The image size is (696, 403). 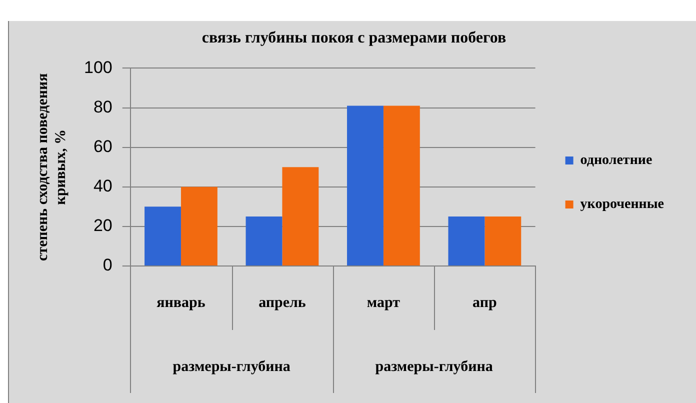 What do you see at coordinates (181, 302) in the screenshot?
I see `x-tick-label: январь` at bounding box center [181, 302].